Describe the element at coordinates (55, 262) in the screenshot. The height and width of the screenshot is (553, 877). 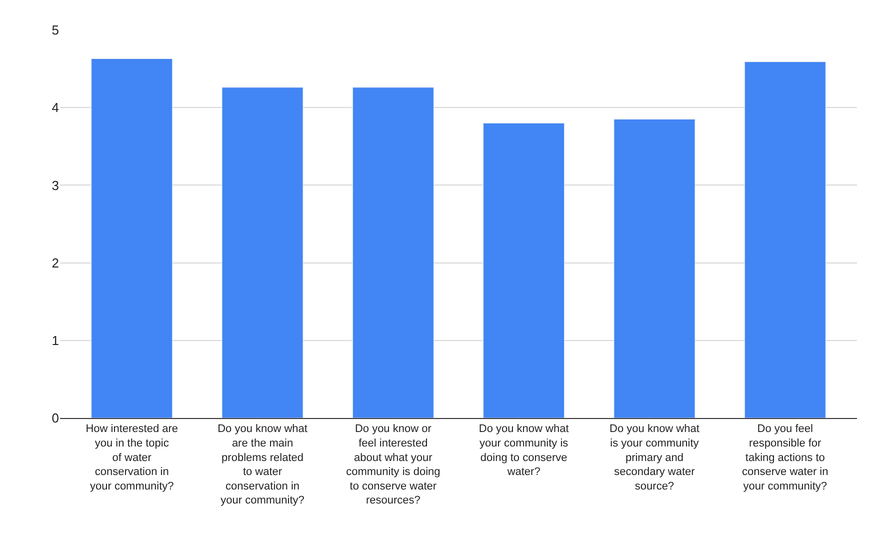
I see `y-tick-label: 2` at that location.